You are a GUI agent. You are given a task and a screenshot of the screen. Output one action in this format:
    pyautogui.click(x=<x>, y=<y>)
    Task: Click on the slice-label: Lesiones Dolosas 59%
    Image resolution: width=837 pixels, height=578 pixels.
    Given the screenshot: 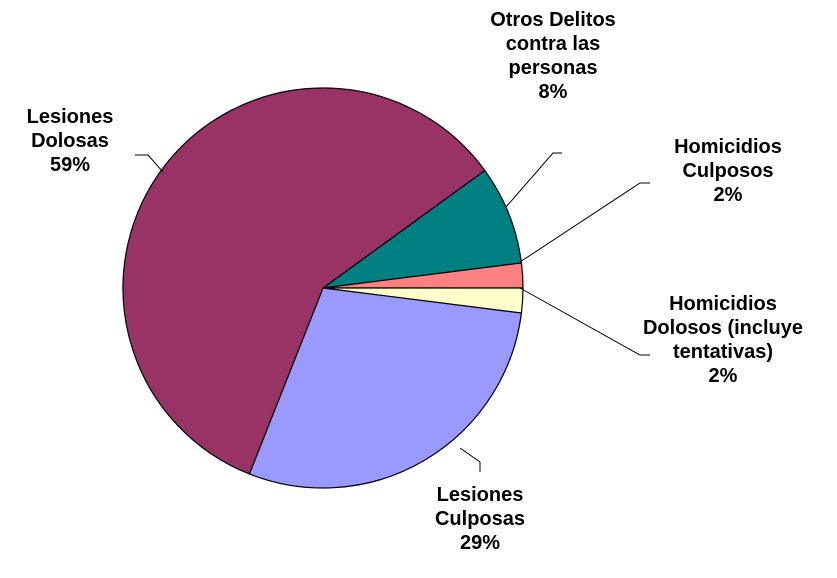 What is the action you would take?
    pyautogui.click(x=70, y=141)
    